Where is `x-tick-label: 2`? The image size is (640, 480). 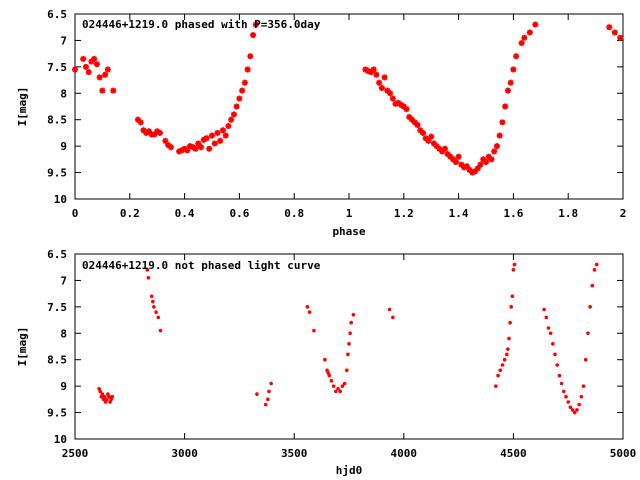 x-tick-label: 2 is located at coordinates (623, 213).